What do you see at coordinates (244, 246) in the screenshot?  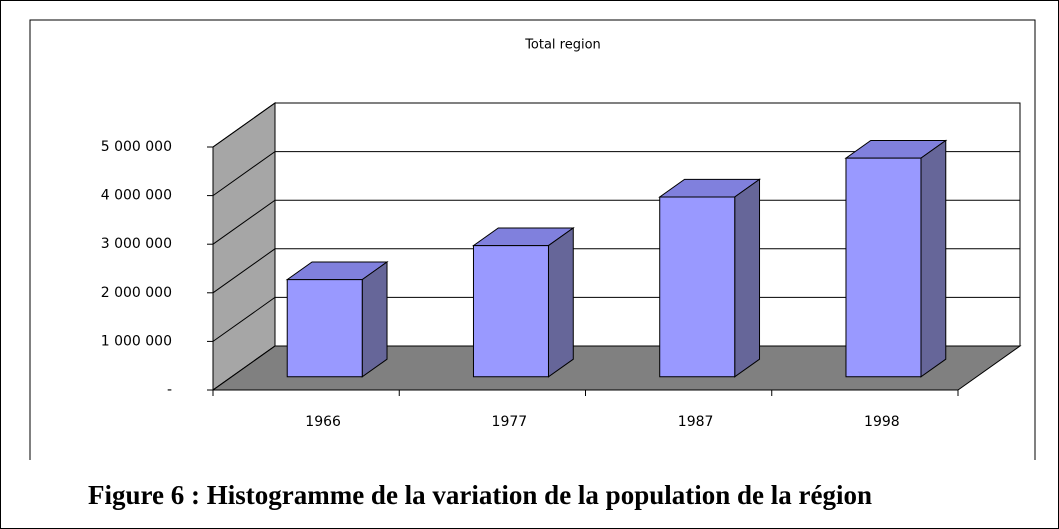 I see `left-wall` at bounding box center [244, 246].